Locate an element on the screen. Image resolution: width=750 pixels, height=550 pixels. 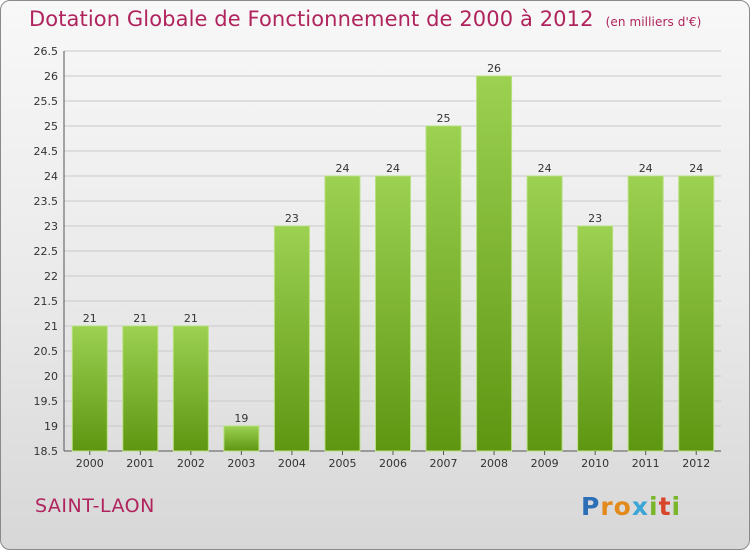
y-tick-label: 22 is located at coordinates (51, 276).